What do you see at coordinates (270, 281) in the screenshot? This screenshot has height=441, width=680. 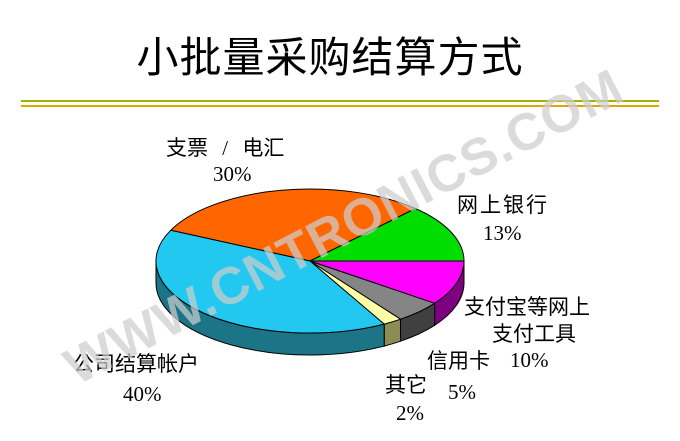 I see `pie-slice-company` at bounding box center [270, 281].